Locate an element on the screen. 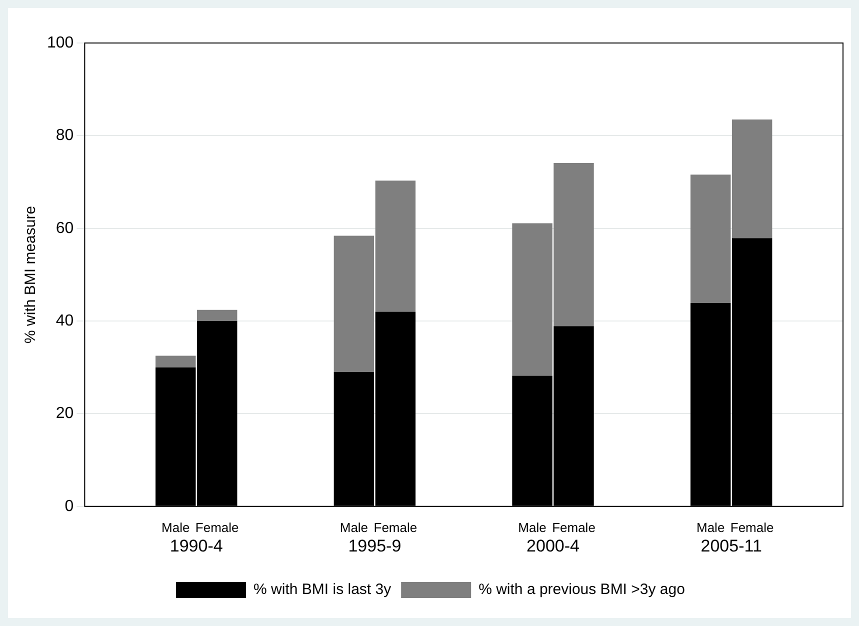  text: 2005-11 is located at coordinates (731, 546).